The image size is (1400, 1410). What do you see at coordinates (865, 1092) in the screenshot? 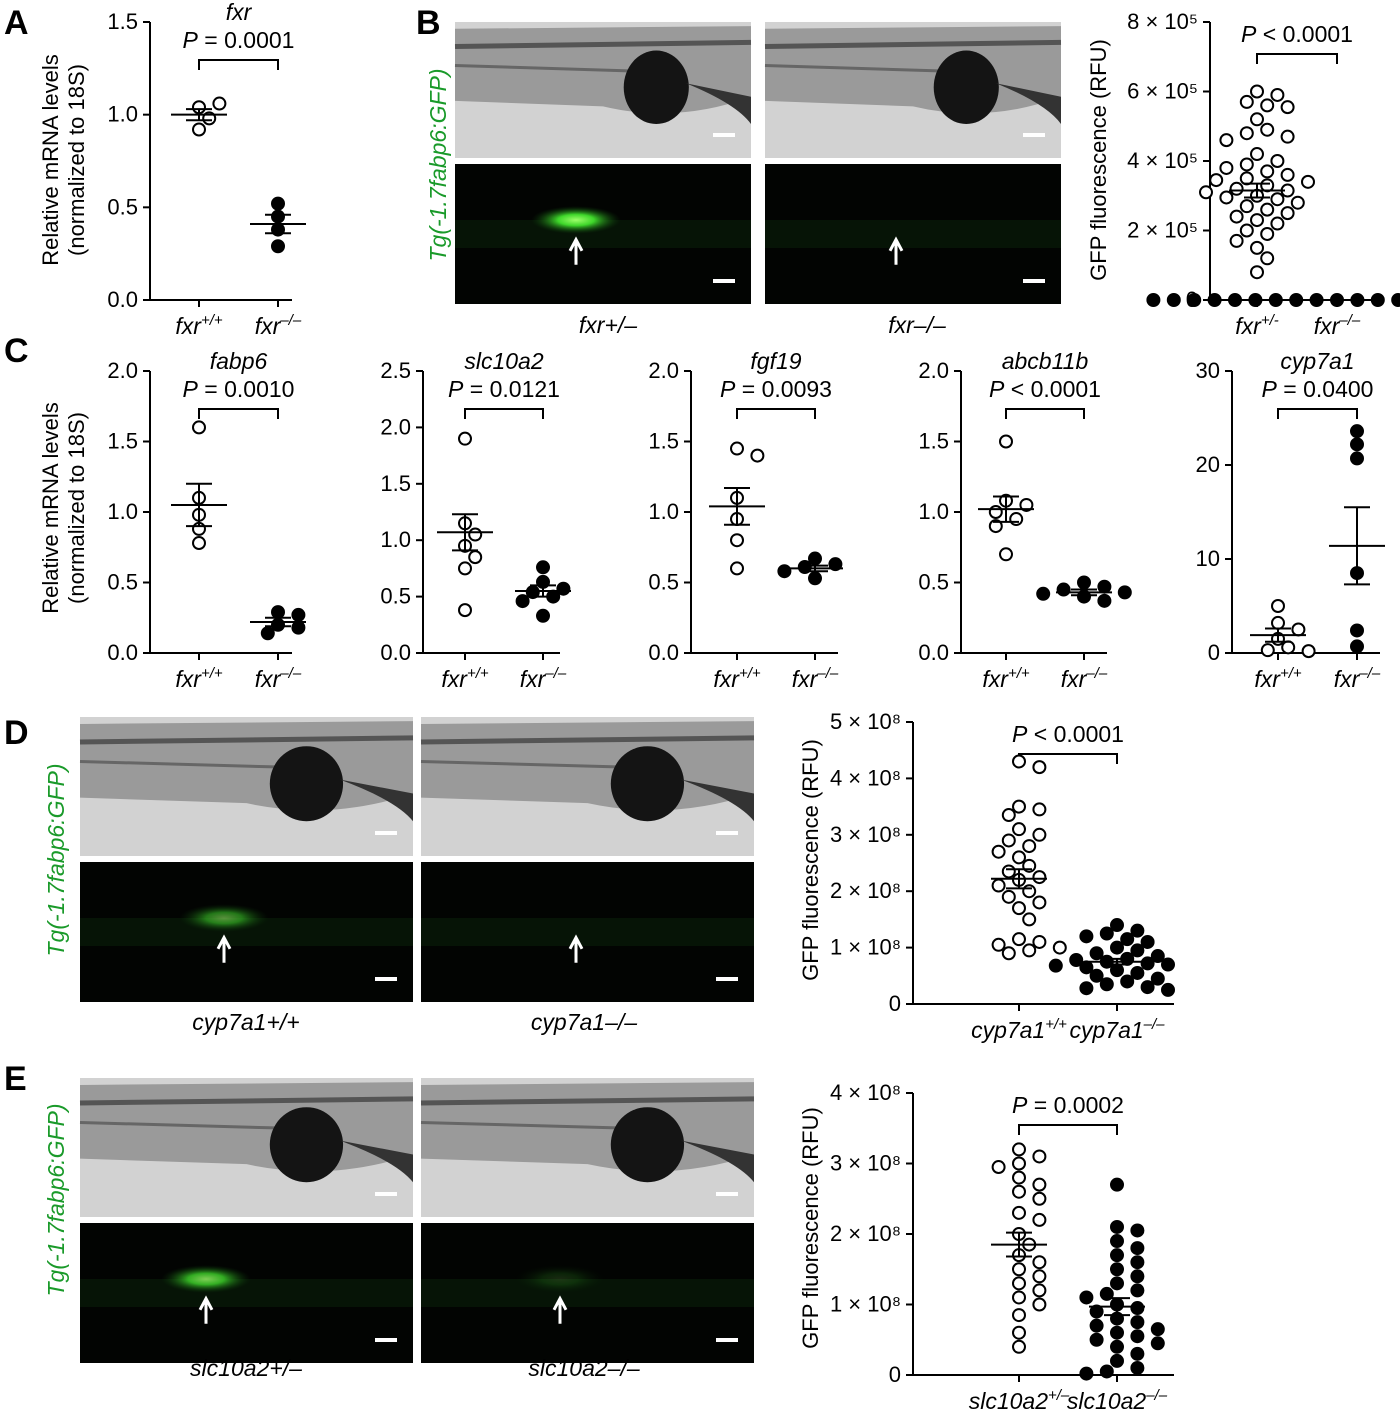
I see `y-tick-label: 4 × 10⁸` at bounding box center [865, 1092].